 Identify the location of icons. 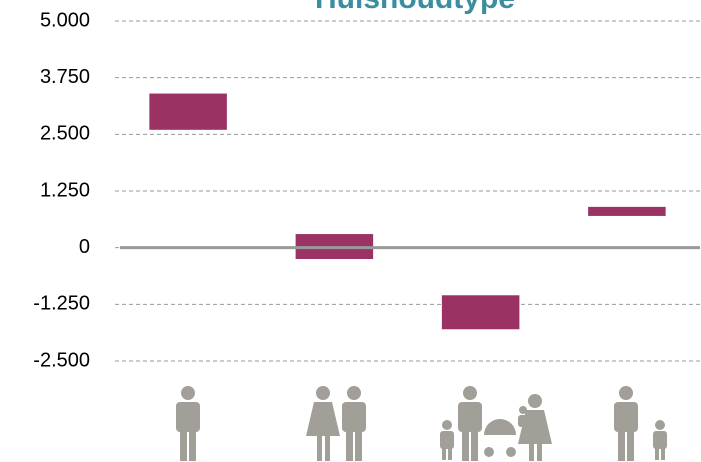
(421, 423).